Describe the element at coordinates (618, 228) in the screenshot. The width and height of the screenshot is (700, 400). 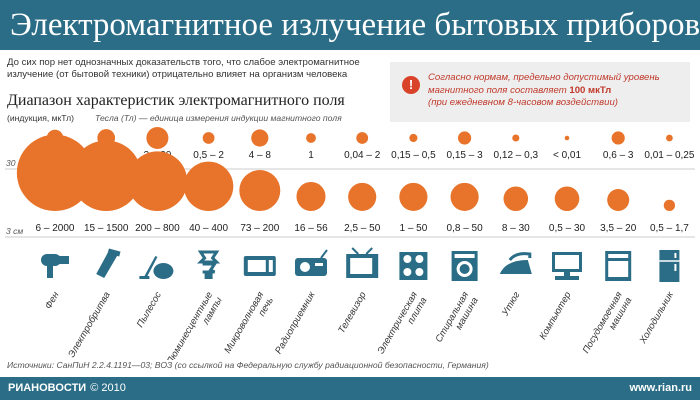
I see `value-label-3cm: 3,5 – 20` at that location.